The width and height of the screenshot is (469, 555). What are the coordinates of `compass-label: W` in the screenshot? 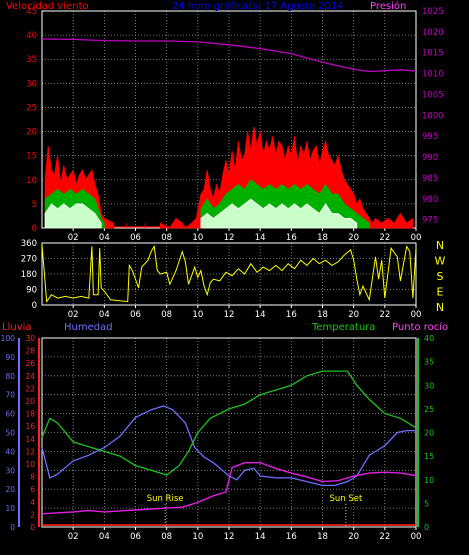 It's located at (440, 261).